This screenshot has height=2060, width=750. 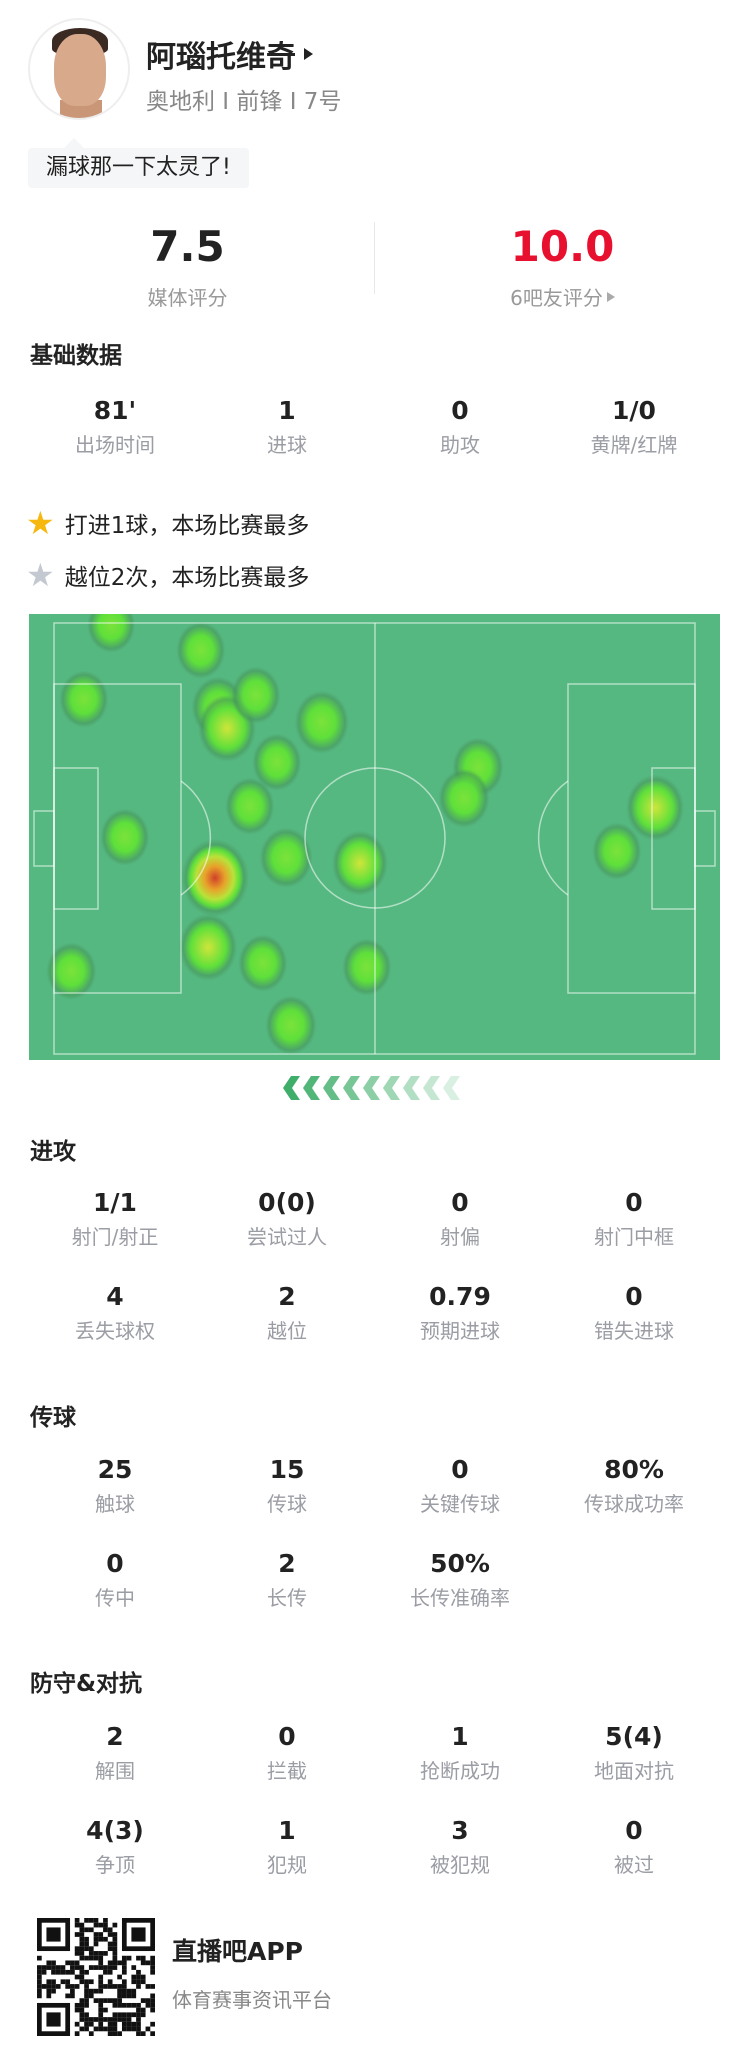 What do you see at coordinates (115, 427) in the screenshot?
I see `stat-item: 81' 出场时间` at bounding box center [115, 427].